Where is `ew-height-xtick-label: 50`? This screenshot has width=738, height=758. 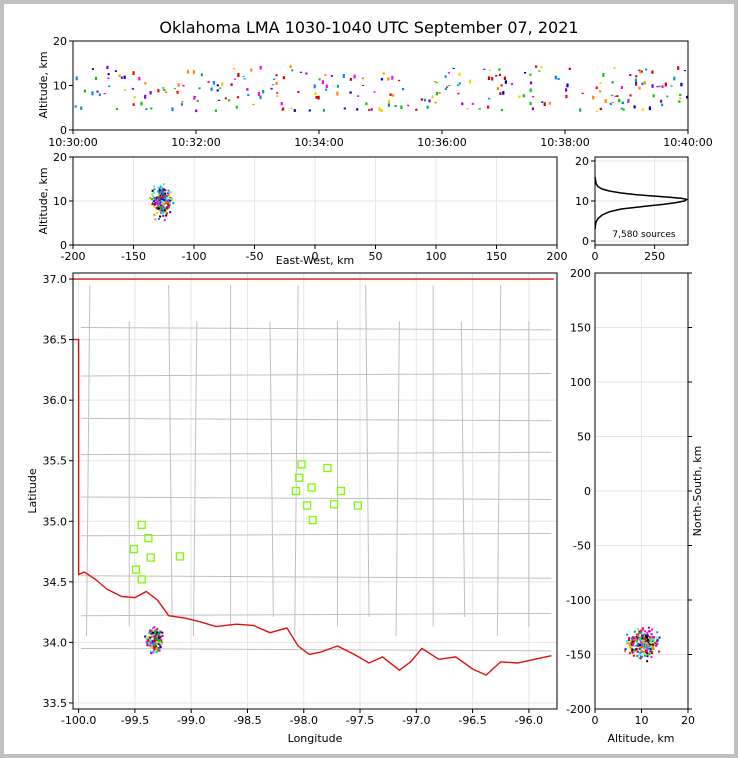 ew-height-xtick-label: 50 is located at coordinates (376, 256).